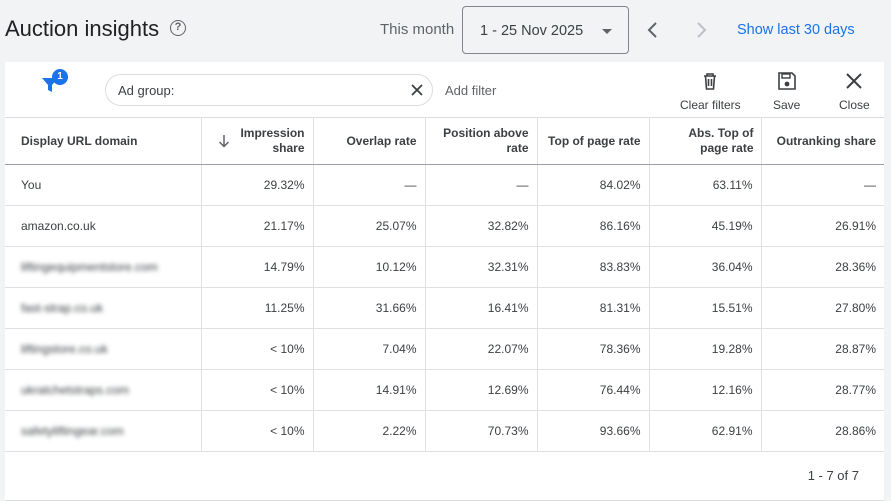  What do you see at coordinates (269, 90) in the screenshot?
I see `ad-group-filter-chip: Ad group:` at bounding box center [269, 90].